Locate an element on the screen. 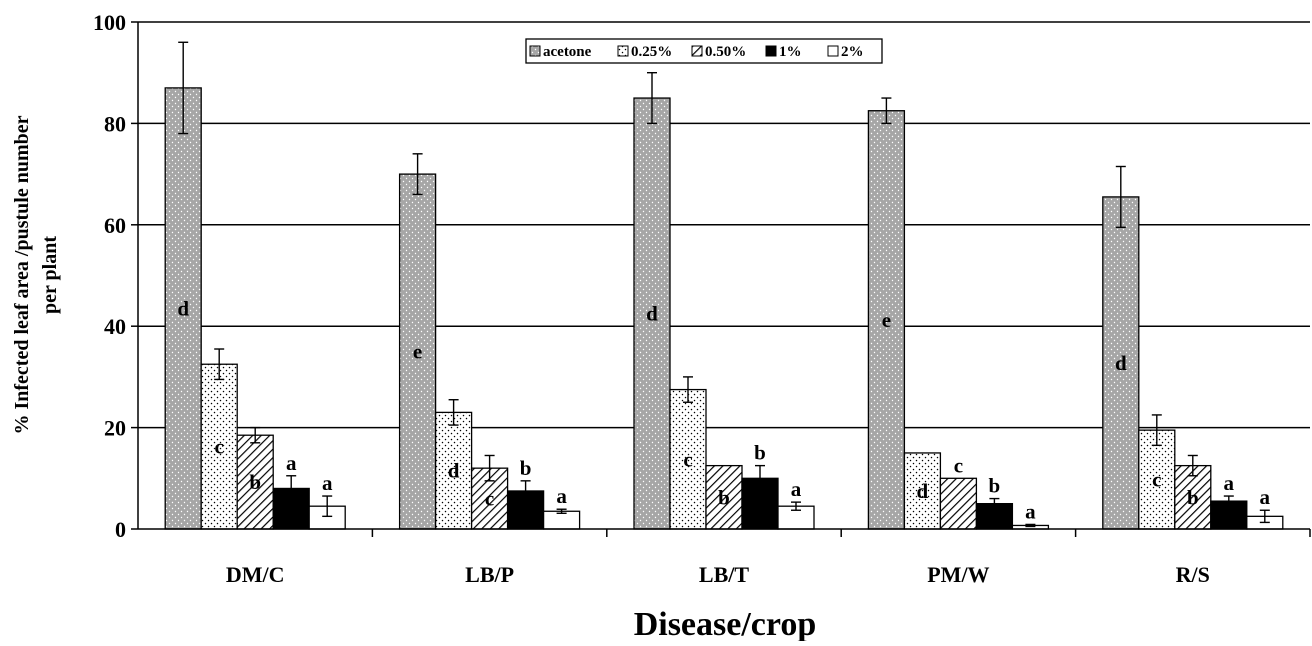 The height and width of the screenshot is (646, 1312). bar-050-LB-T is located at coordinates (724, 497).